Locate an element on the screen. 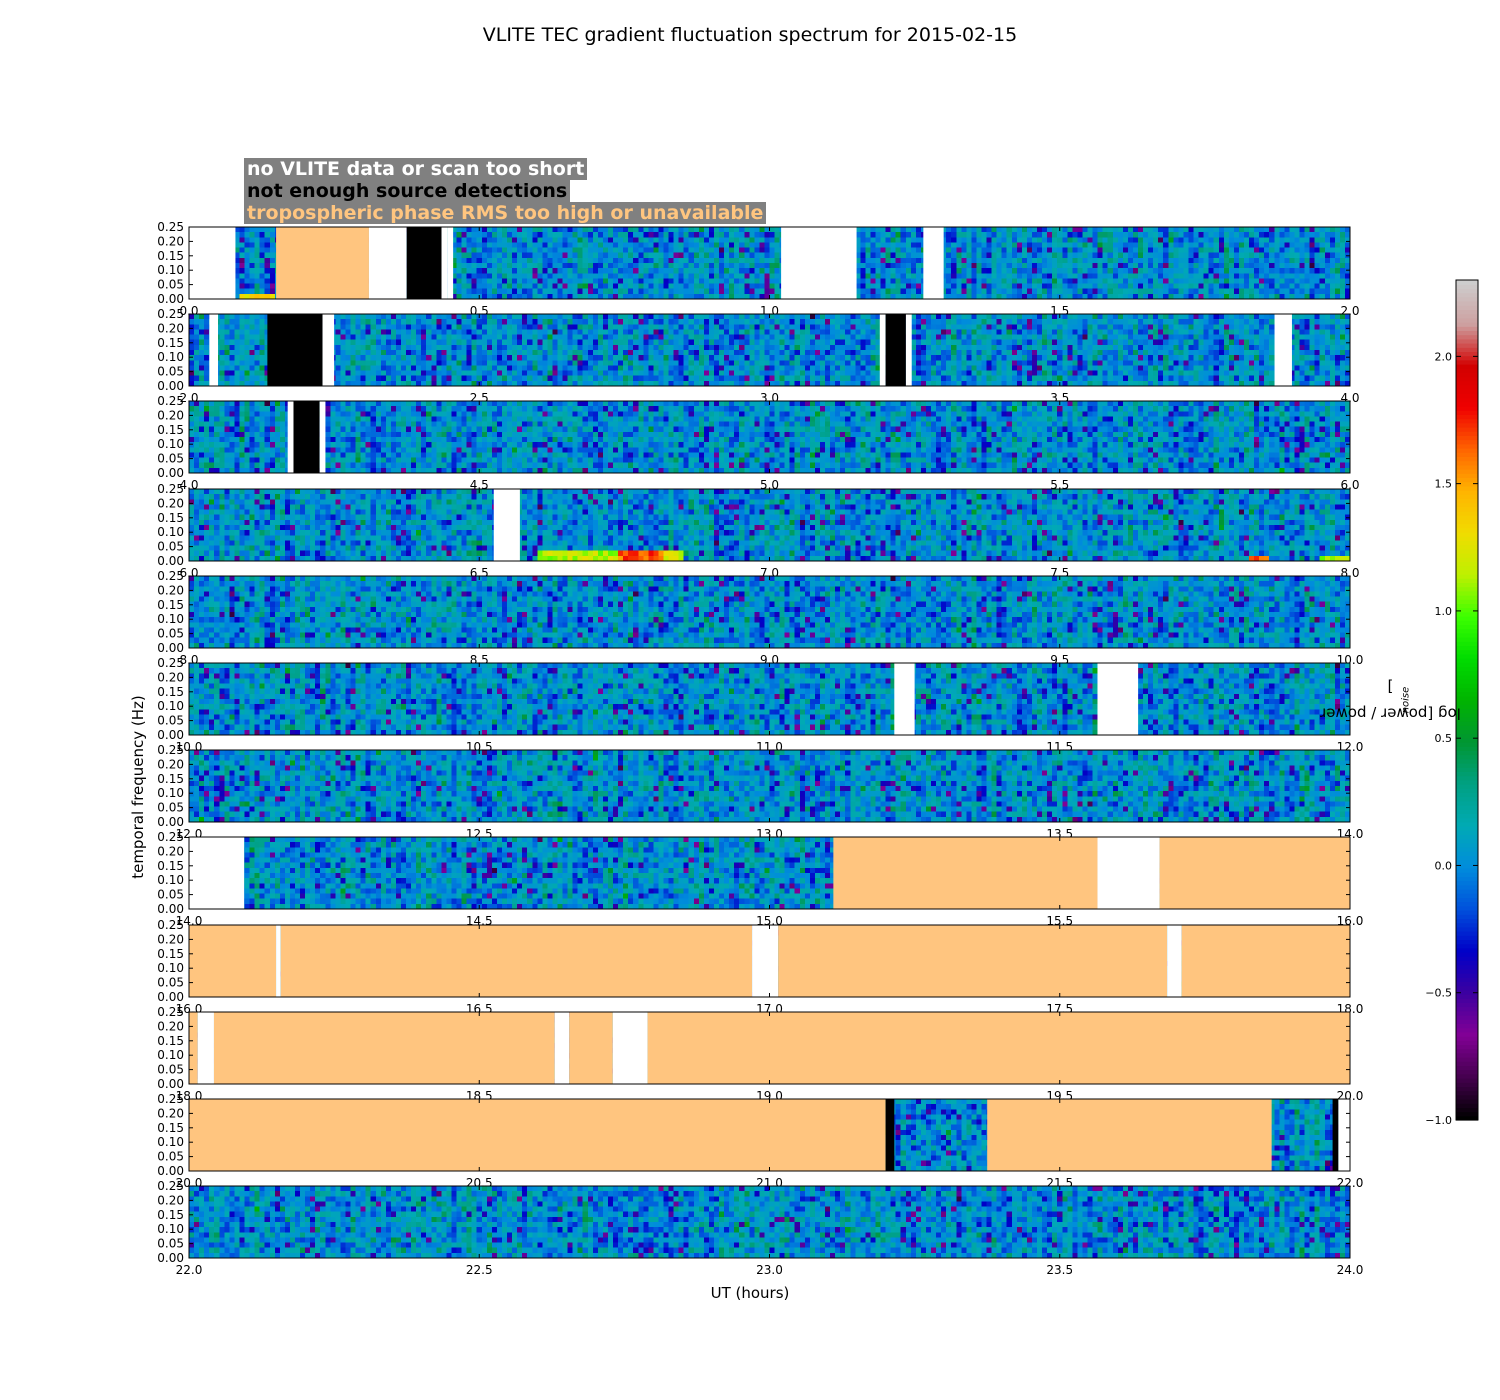 This screenshot has height=1400, width=1500. panel-1: 0.000.050.100.150.200.252.0 2.5 3.0 3.5 4.0 is located at coordinates (758, 356).